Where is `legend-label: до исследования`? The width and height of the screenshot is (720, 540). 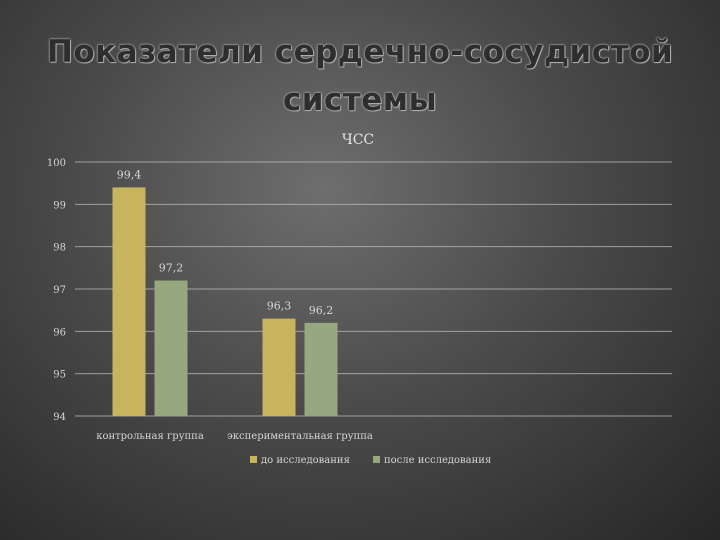
legend-label: до исследования is located at coordinates (305, 460).